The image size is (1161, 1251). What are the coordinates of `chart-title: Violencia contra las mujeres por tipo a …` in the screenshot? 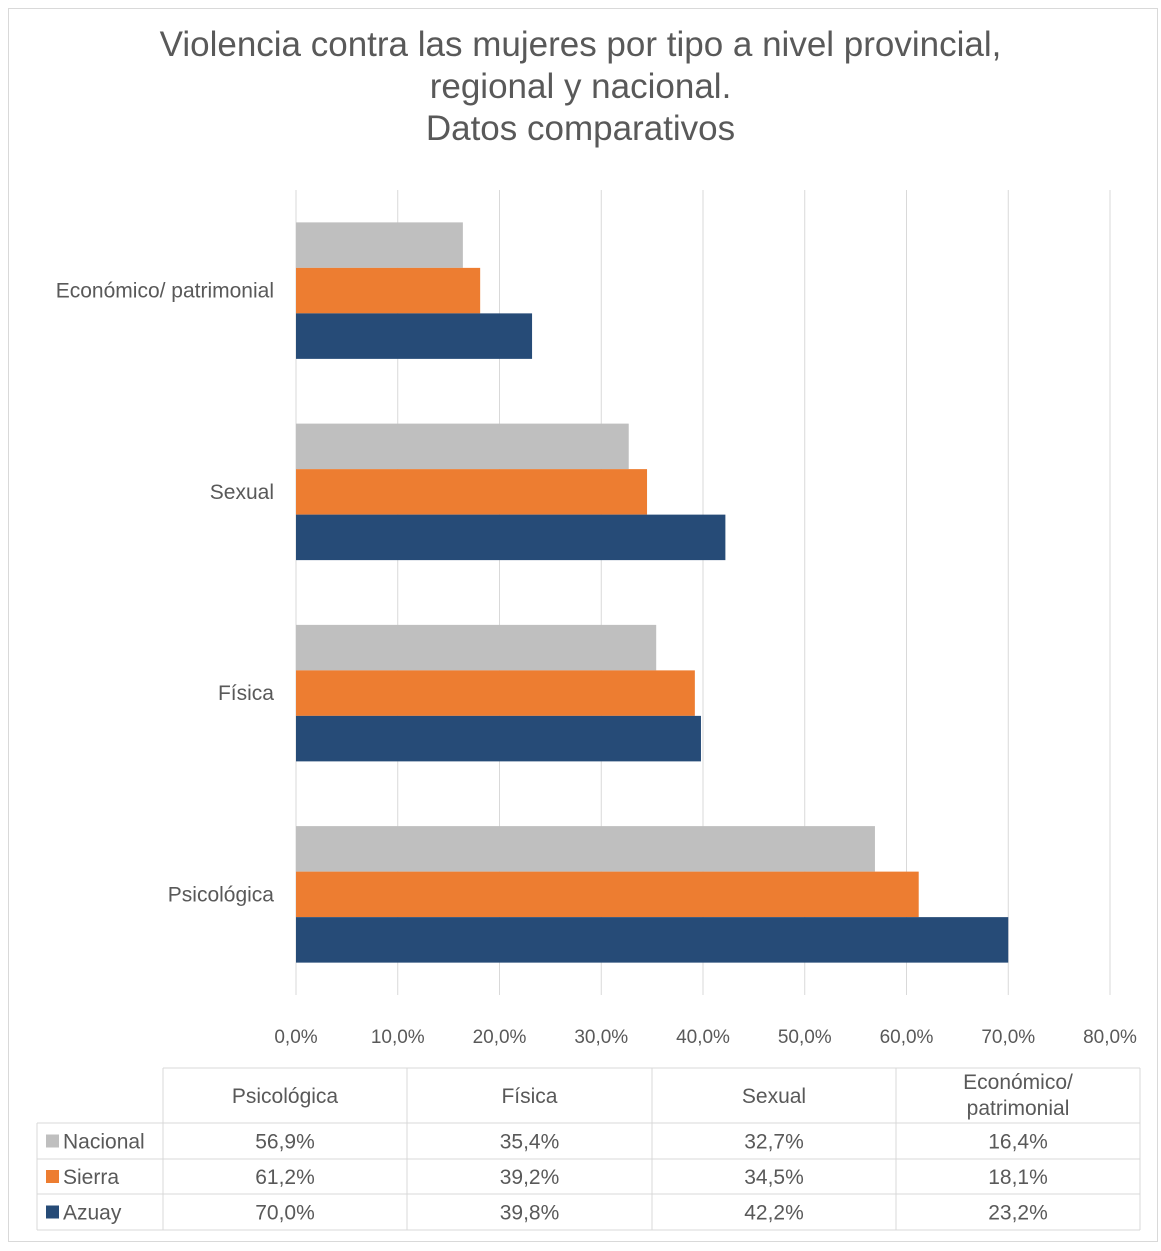 It's located at (580, 86).